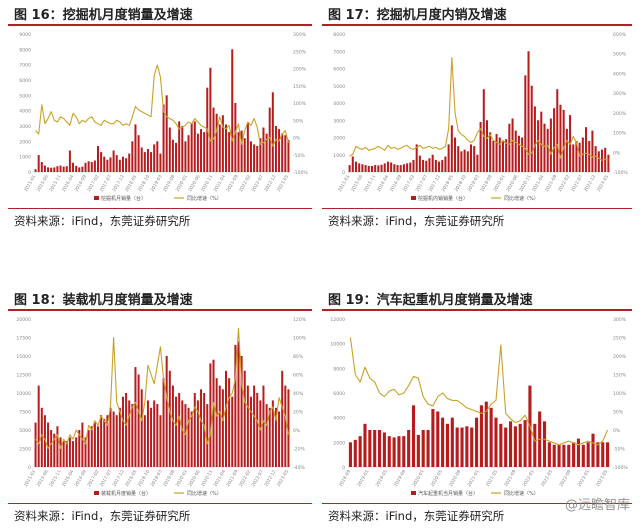 This screenshot has height=531, width=640. Describe the element at coordinates (96, 493) in the screenshot. I see `legend-bar-swatch` at that location.